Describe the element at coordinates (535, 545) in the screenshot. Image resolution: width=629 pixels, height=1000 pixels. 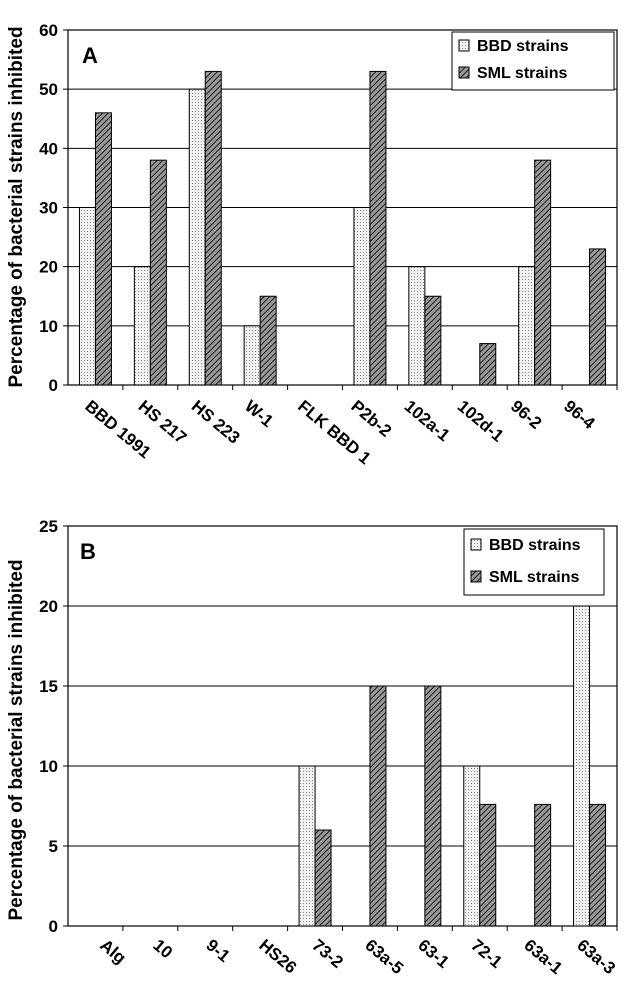
I see `legend-label-bbd-b: BBD strains` at that location.